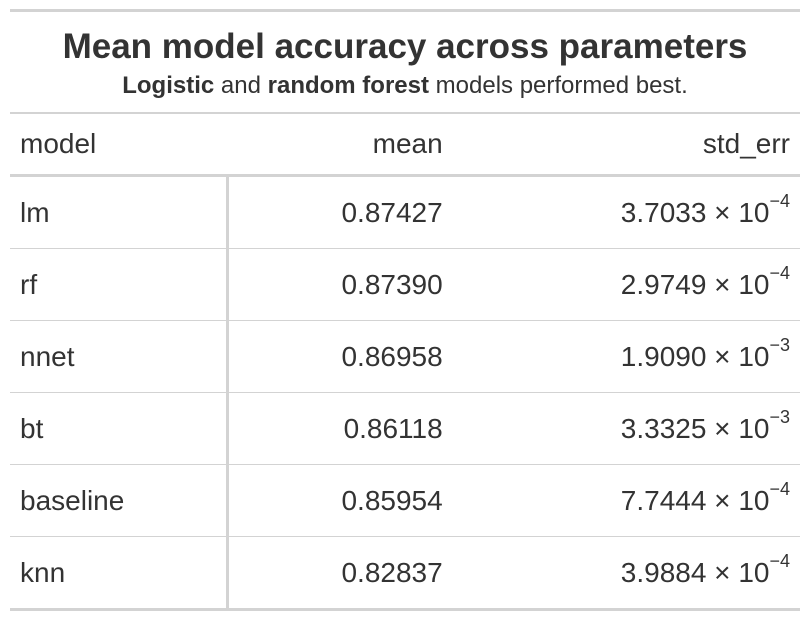 The image size is (810, 632). What do you see at coordinates (695, 500) in the screenshot?
I see `coefficient: 7.7444 × 10` at bounding box center [695, 500].